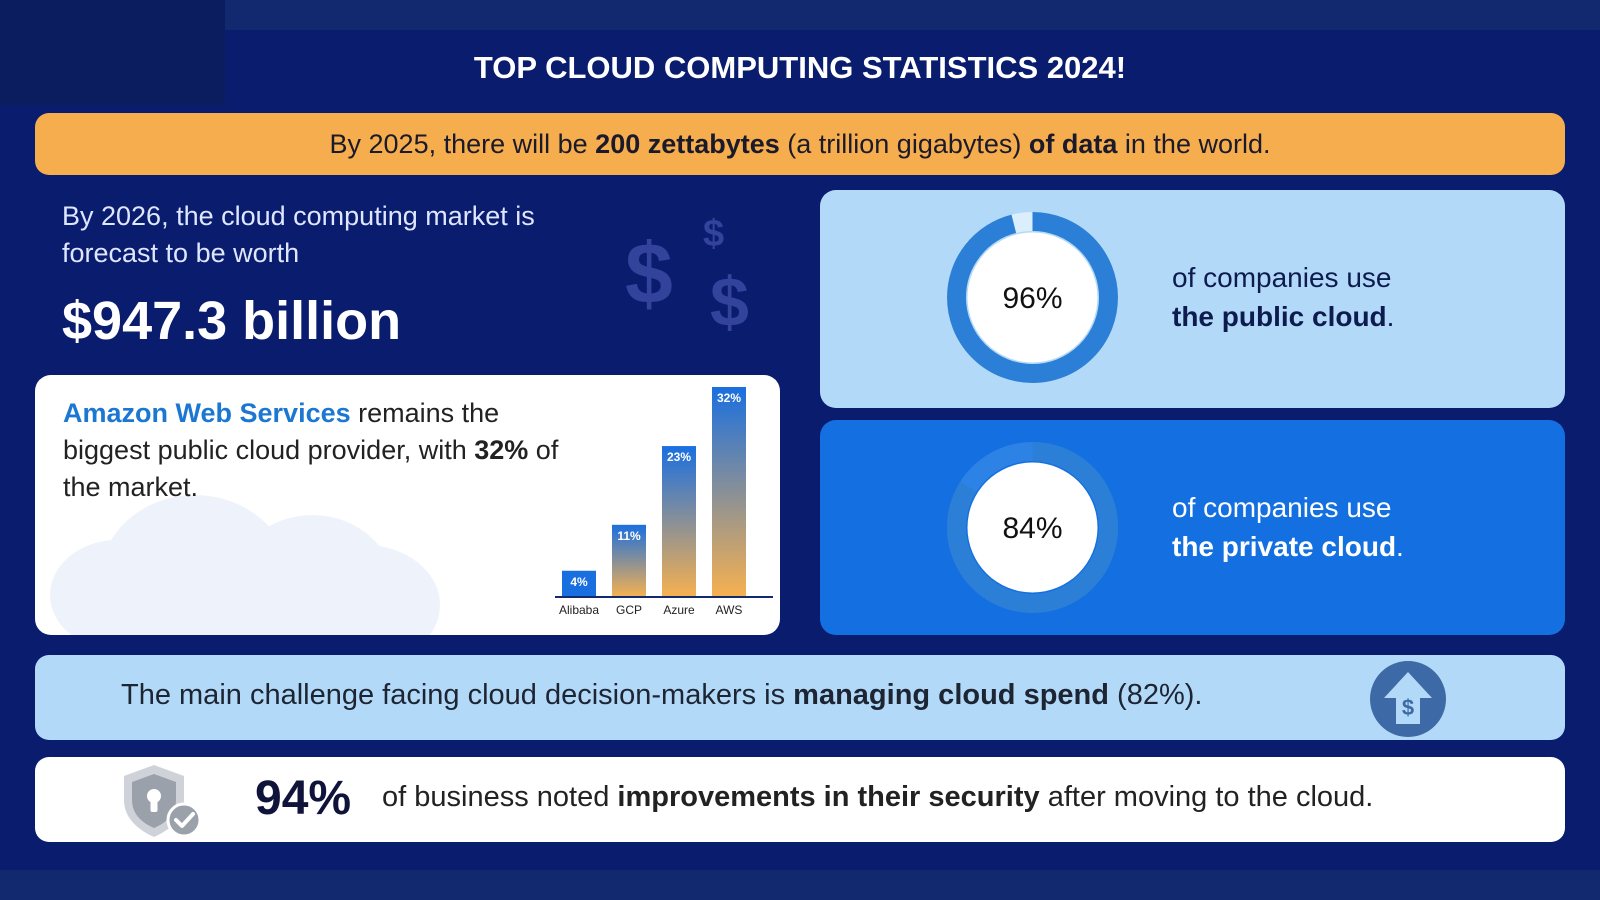 The width and height of the screenshot is (1600, 900). I want to click on bar-value-label: 32%, so click(729, 398).